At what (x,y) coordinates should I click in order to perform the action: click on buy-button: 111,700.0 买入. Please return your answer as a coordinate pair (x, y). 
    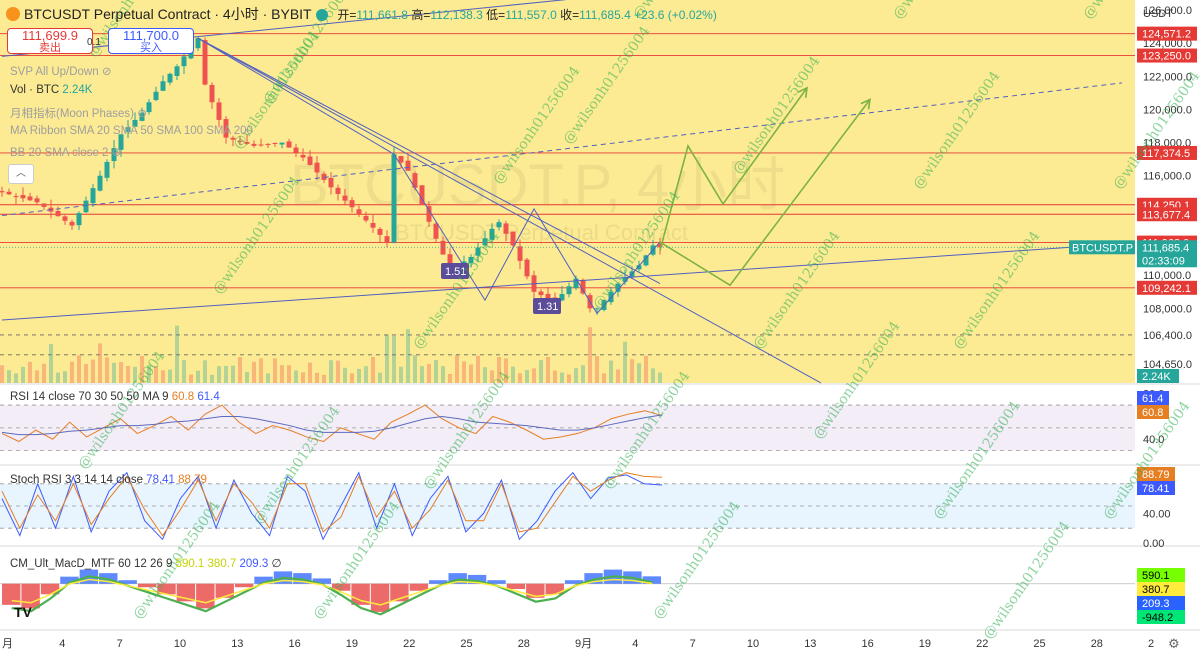
    Looking at the image, I should click on (151, 41).